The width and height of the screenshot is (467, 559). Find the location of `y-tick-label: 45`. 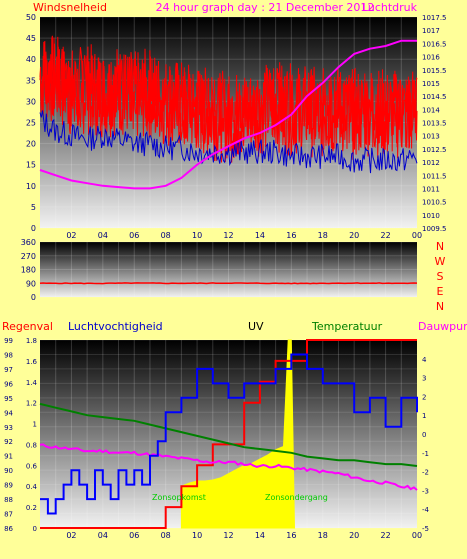

y-tick-label: 45 is located at coordinates (31, 38).